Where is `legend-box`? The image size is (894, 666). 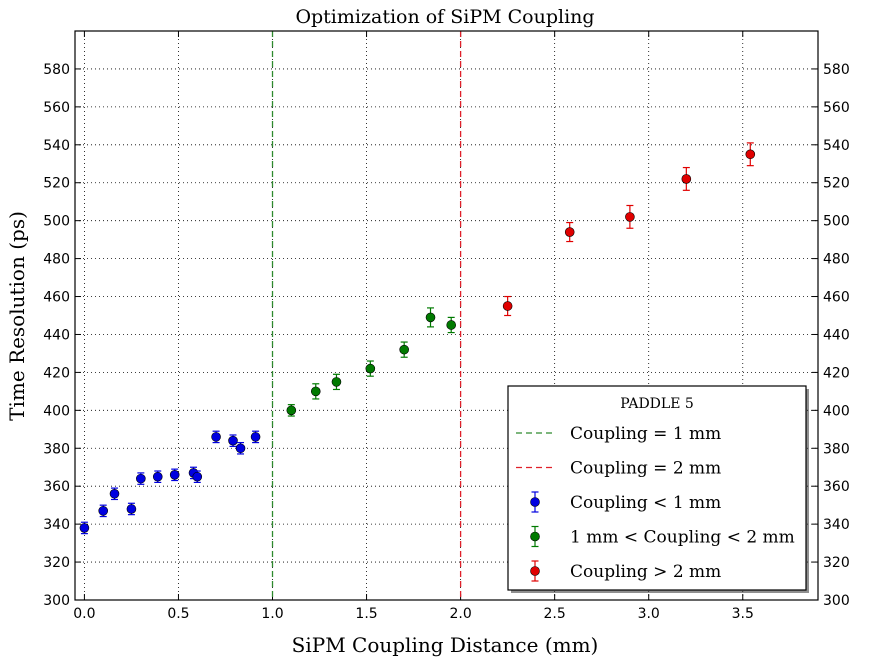 legend-box is located at coordinates (657, 488).